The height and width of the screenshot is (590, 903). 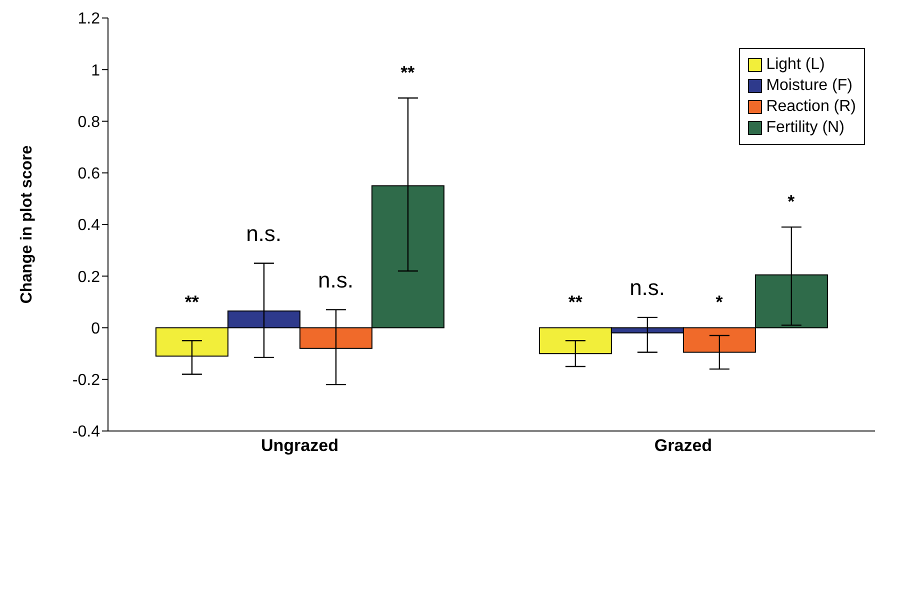 What do you see at coordinates (89, 122) in the screenshot?
I see `y-tick-label: 0.8` at bounding box center [89, 122].